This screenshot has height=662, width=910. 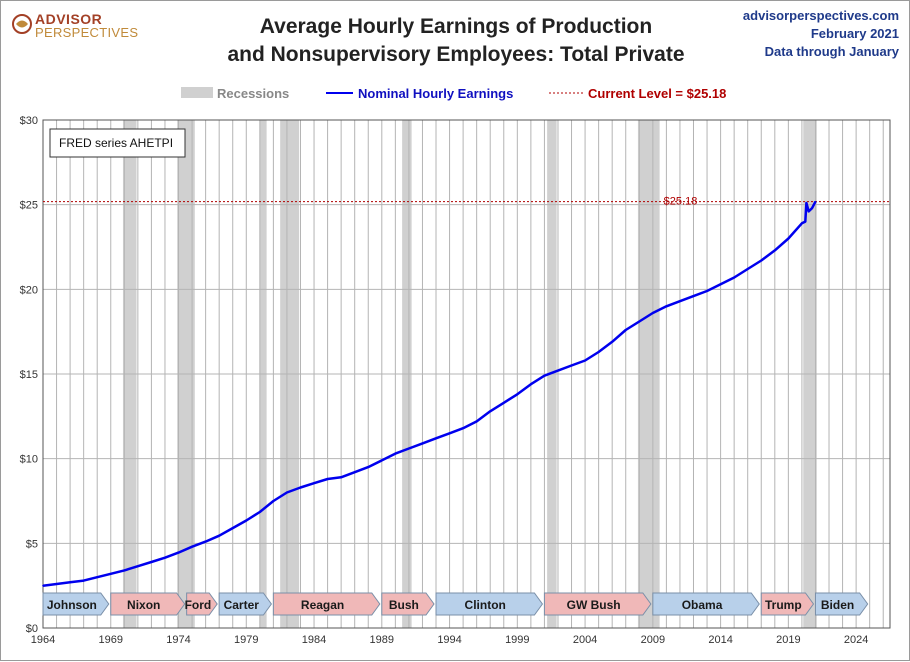 I want to click on series-box-label: FRED series AHETPI, so click(x=116, y=143).